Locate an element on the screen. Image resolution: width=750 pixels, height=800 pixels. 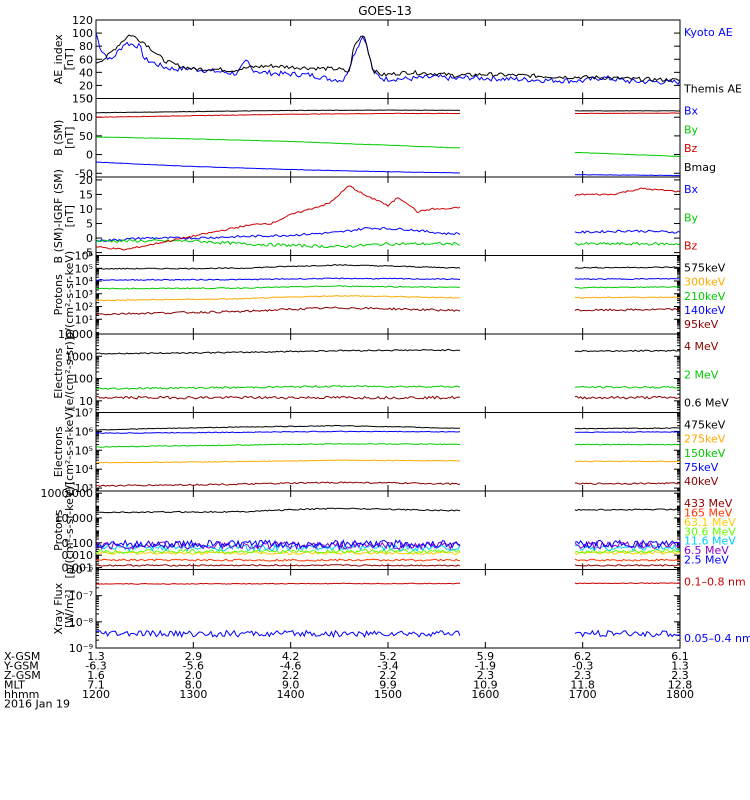
y-tick-label-db: 15 is located at coordinates (86, 194).